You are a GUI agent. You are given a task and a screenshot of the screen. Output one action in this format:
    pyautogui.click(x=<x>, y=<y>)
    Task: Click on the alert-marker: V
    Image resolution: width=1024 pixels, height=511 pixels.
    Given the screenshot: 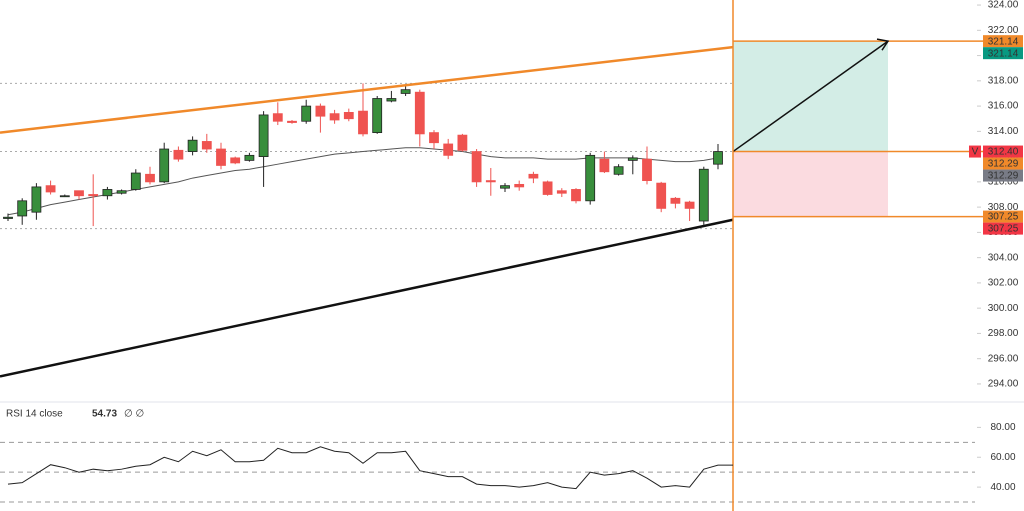 What is the action you would take?
    pyautogui.click(x=975, y=152)
    